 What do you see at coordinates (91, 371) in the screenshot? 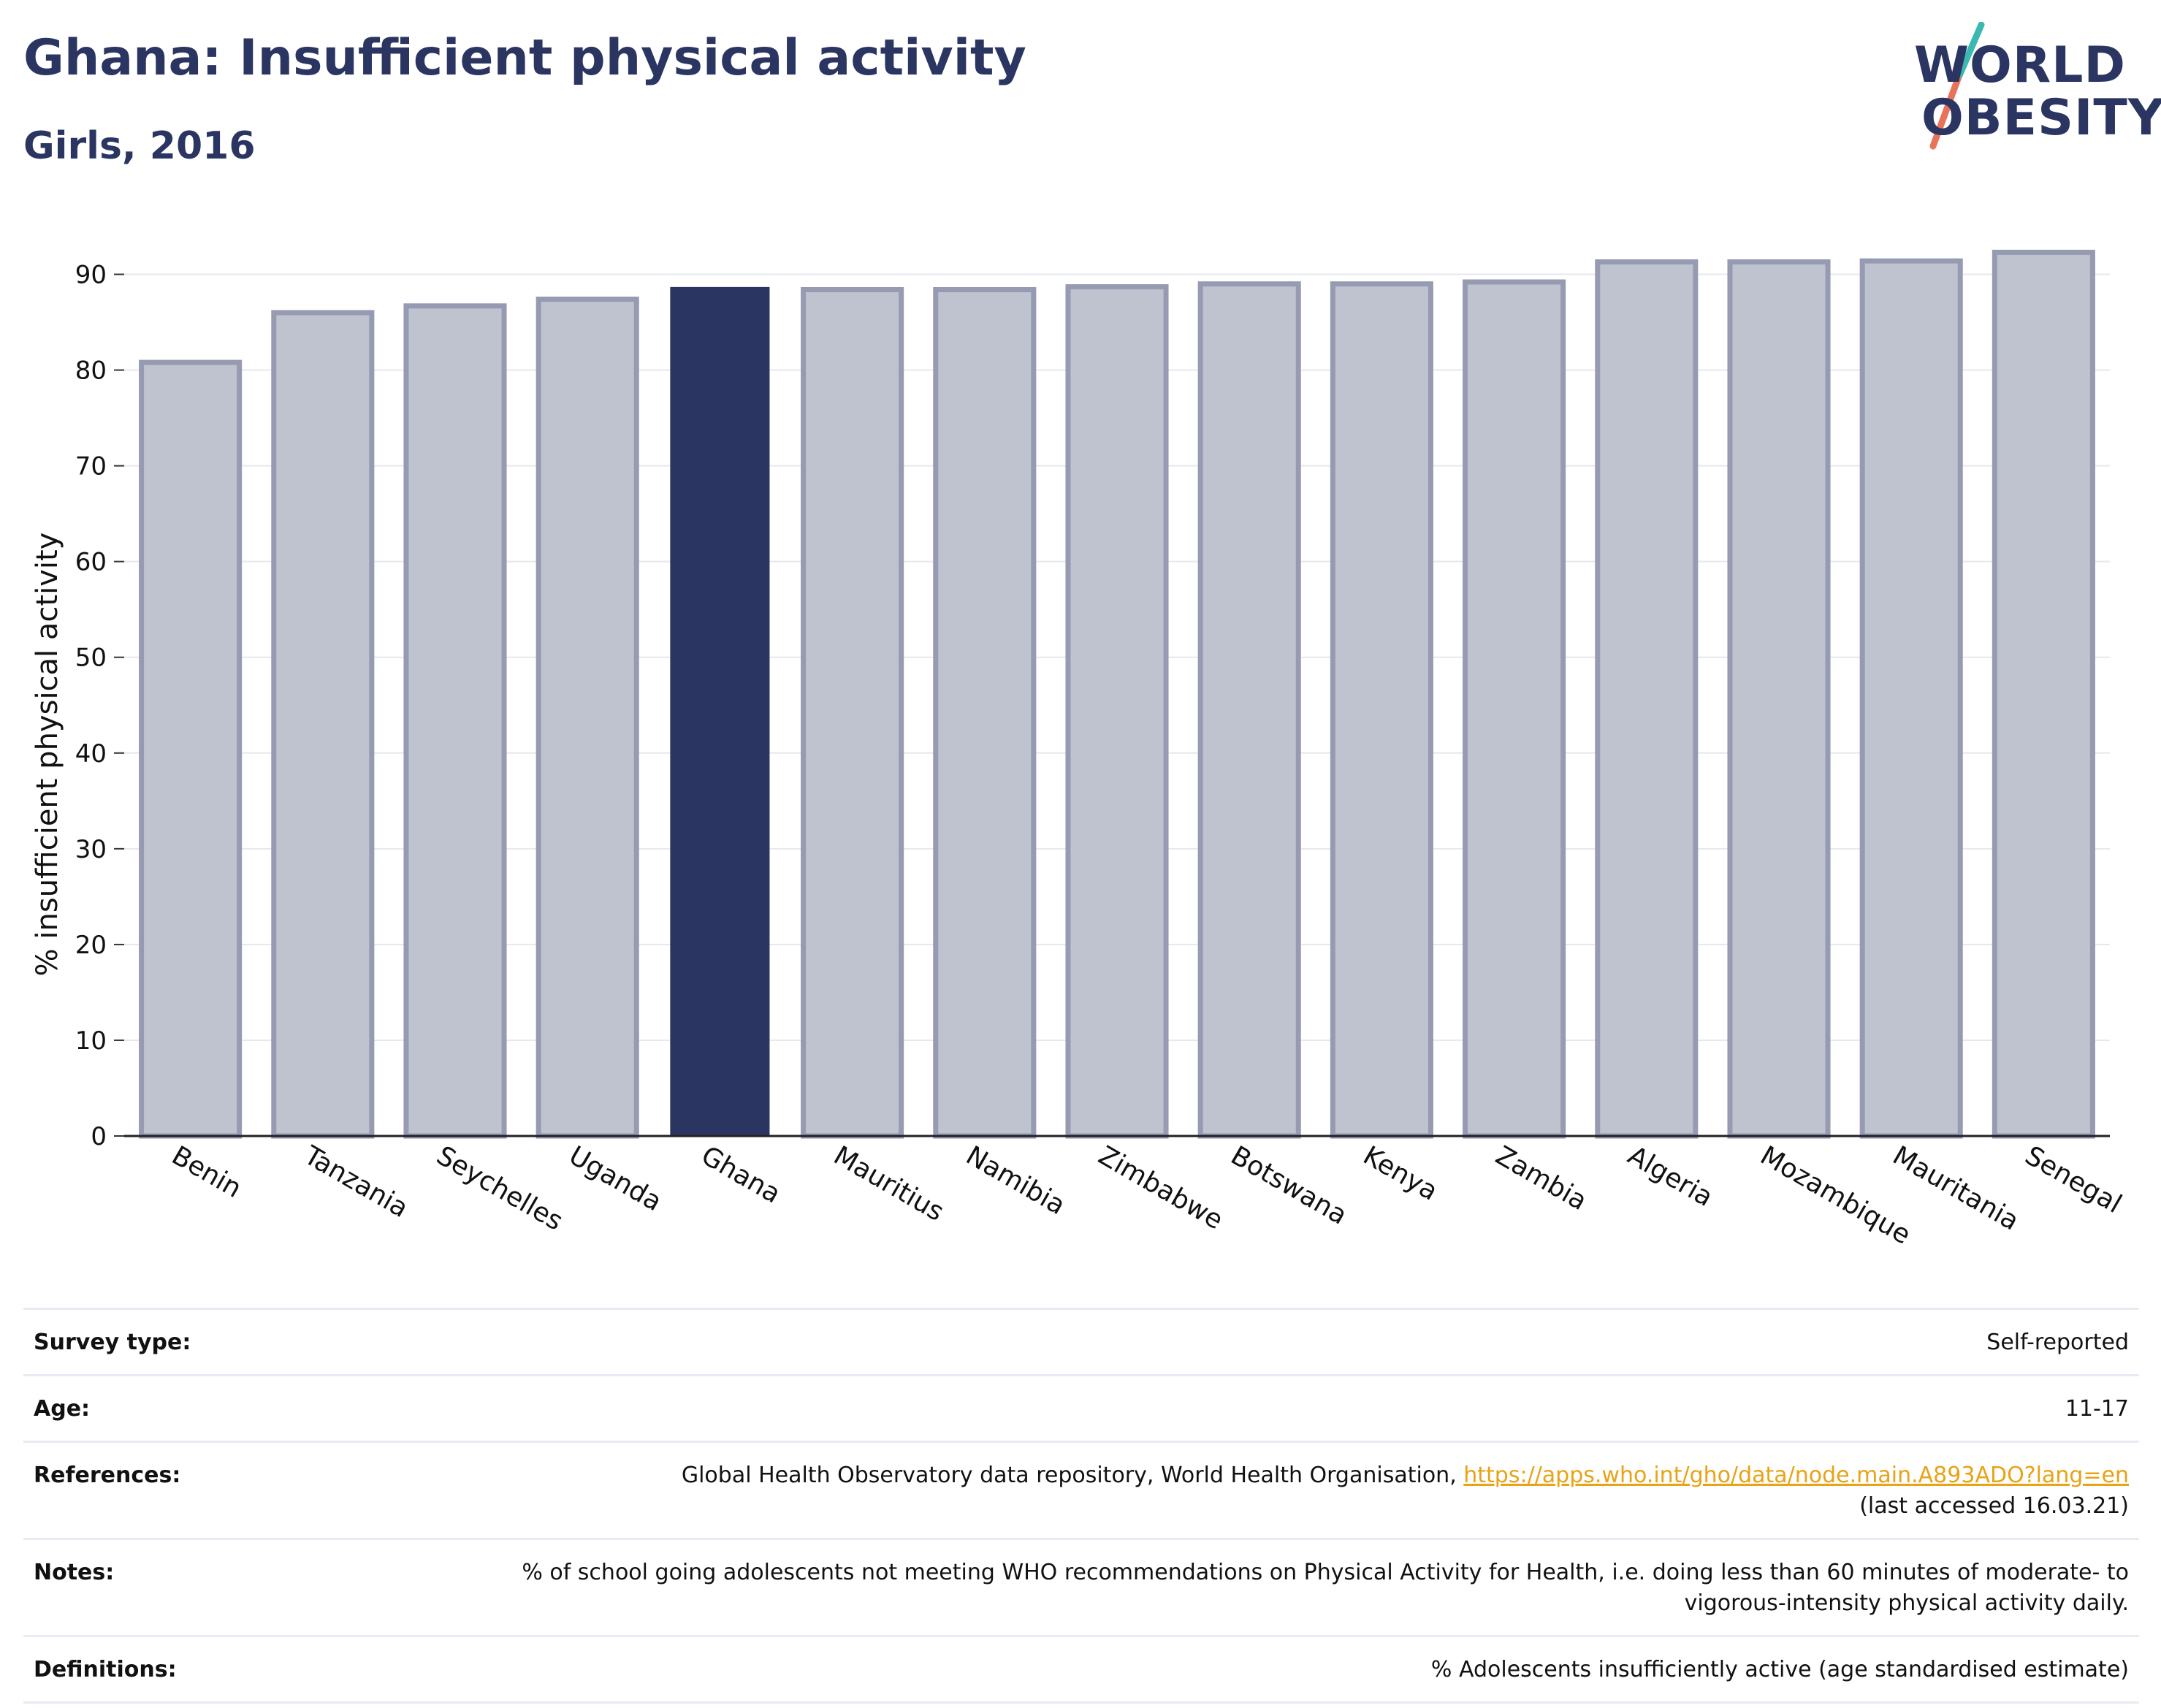
I see `y-tick-label: 80` at bounding box center [91, 371].